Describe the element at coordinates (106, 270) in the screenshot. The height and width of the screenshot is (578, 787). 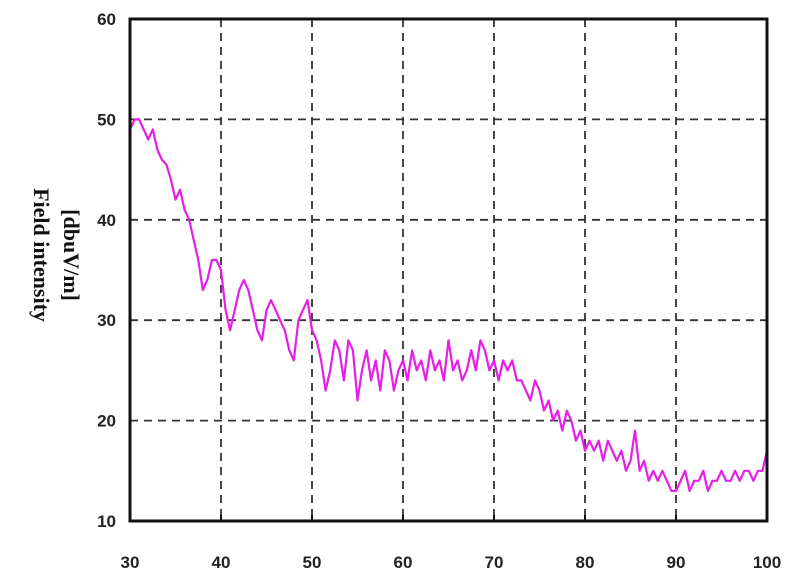
I see `y-tick-labels: 10 20 30 40 50 60` at that location.